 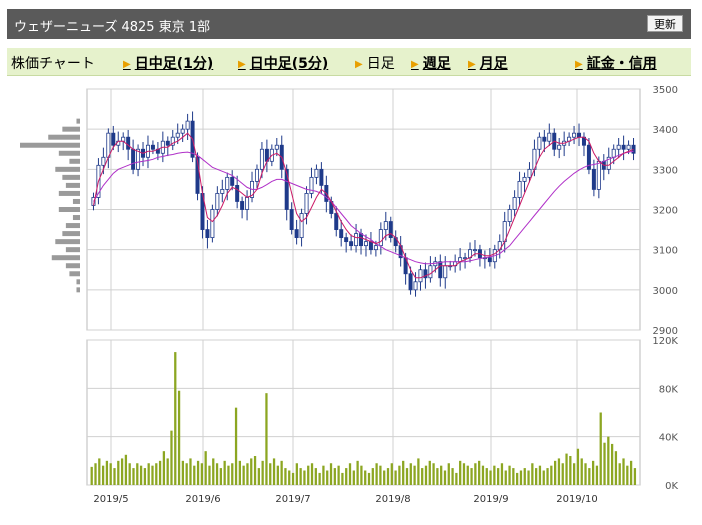 I want to click on x-tick-label: 2019/9, so click(x=490, y=499).